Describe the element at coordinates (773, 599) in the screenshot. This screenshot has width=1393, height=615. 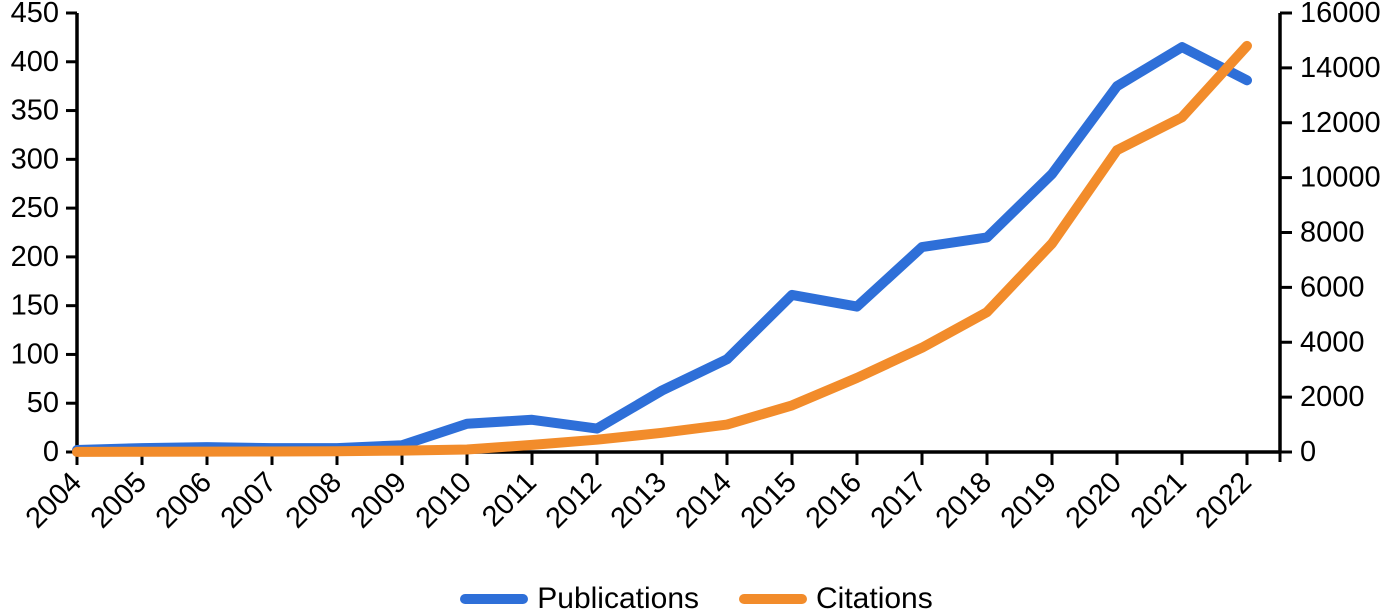
I see `citations-legend-swatch` at that location.